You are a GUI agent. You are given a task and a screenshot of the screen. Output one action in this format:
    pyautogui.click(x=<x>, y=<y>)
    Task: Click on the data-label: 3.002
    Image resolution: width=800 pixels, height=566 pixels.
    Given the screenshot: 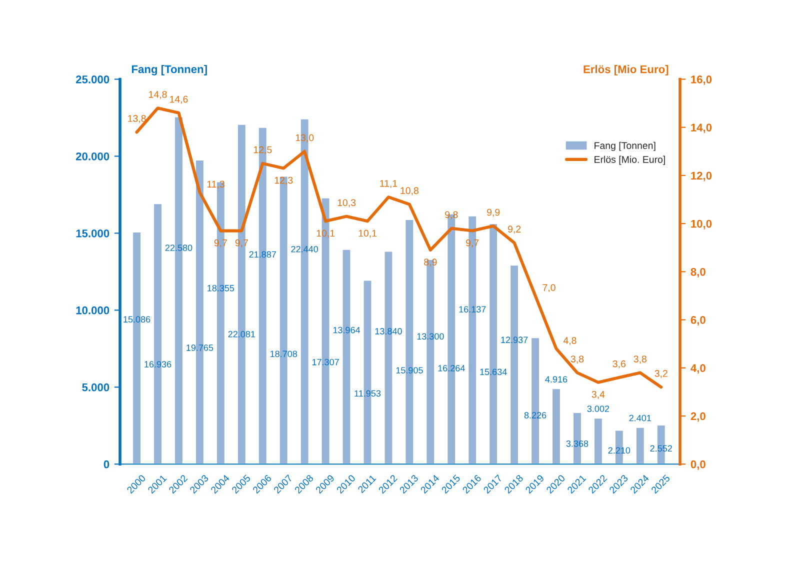 What is the action you would take?
    pyautogui.click(x=598, y=409)
    